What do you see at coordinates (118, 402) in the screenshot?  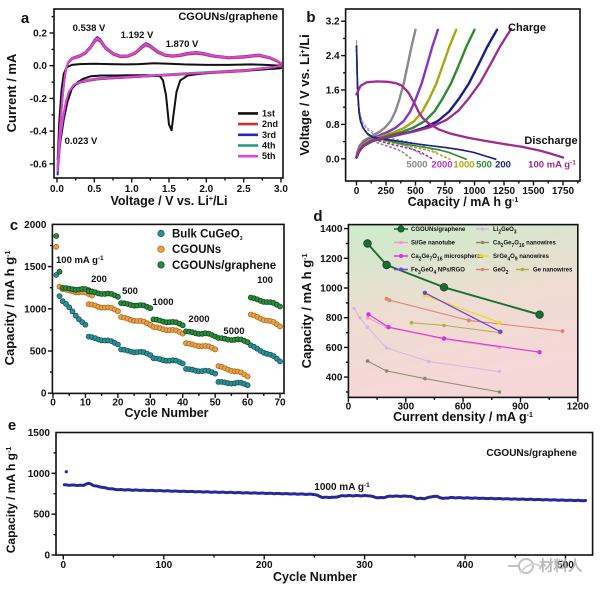 I see `svg-text: 20` at bounding box center [118, 402].